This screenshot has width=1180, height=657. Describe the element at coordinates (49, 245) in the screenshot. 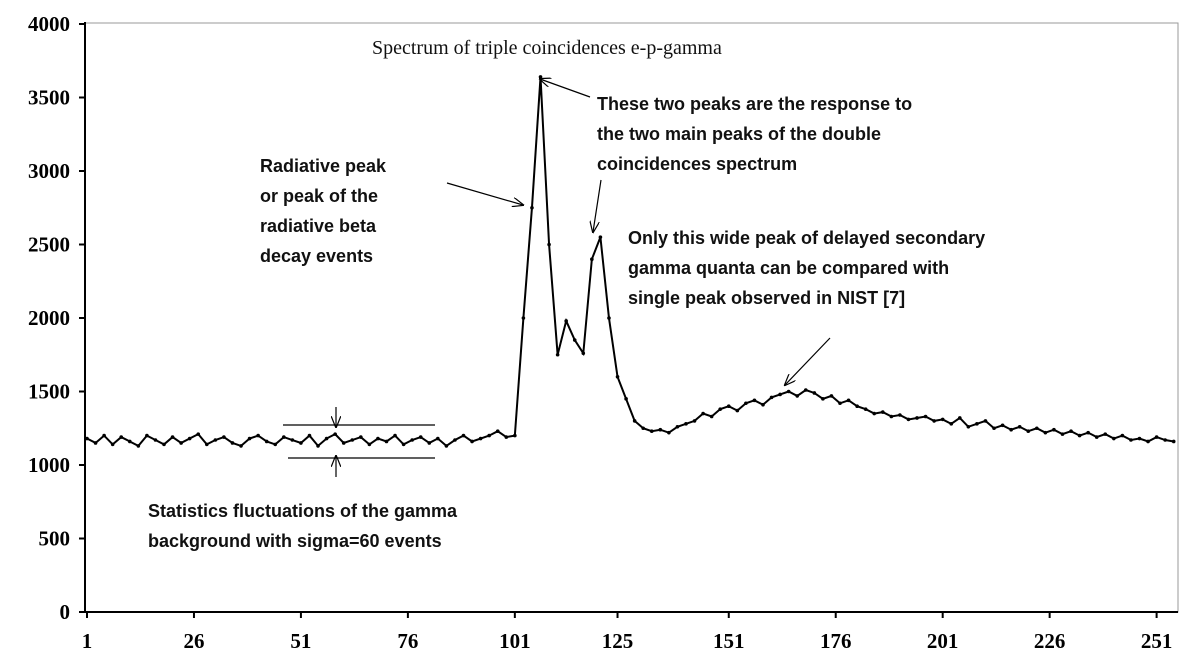

I see `y-tick-label: 2500` at that location.